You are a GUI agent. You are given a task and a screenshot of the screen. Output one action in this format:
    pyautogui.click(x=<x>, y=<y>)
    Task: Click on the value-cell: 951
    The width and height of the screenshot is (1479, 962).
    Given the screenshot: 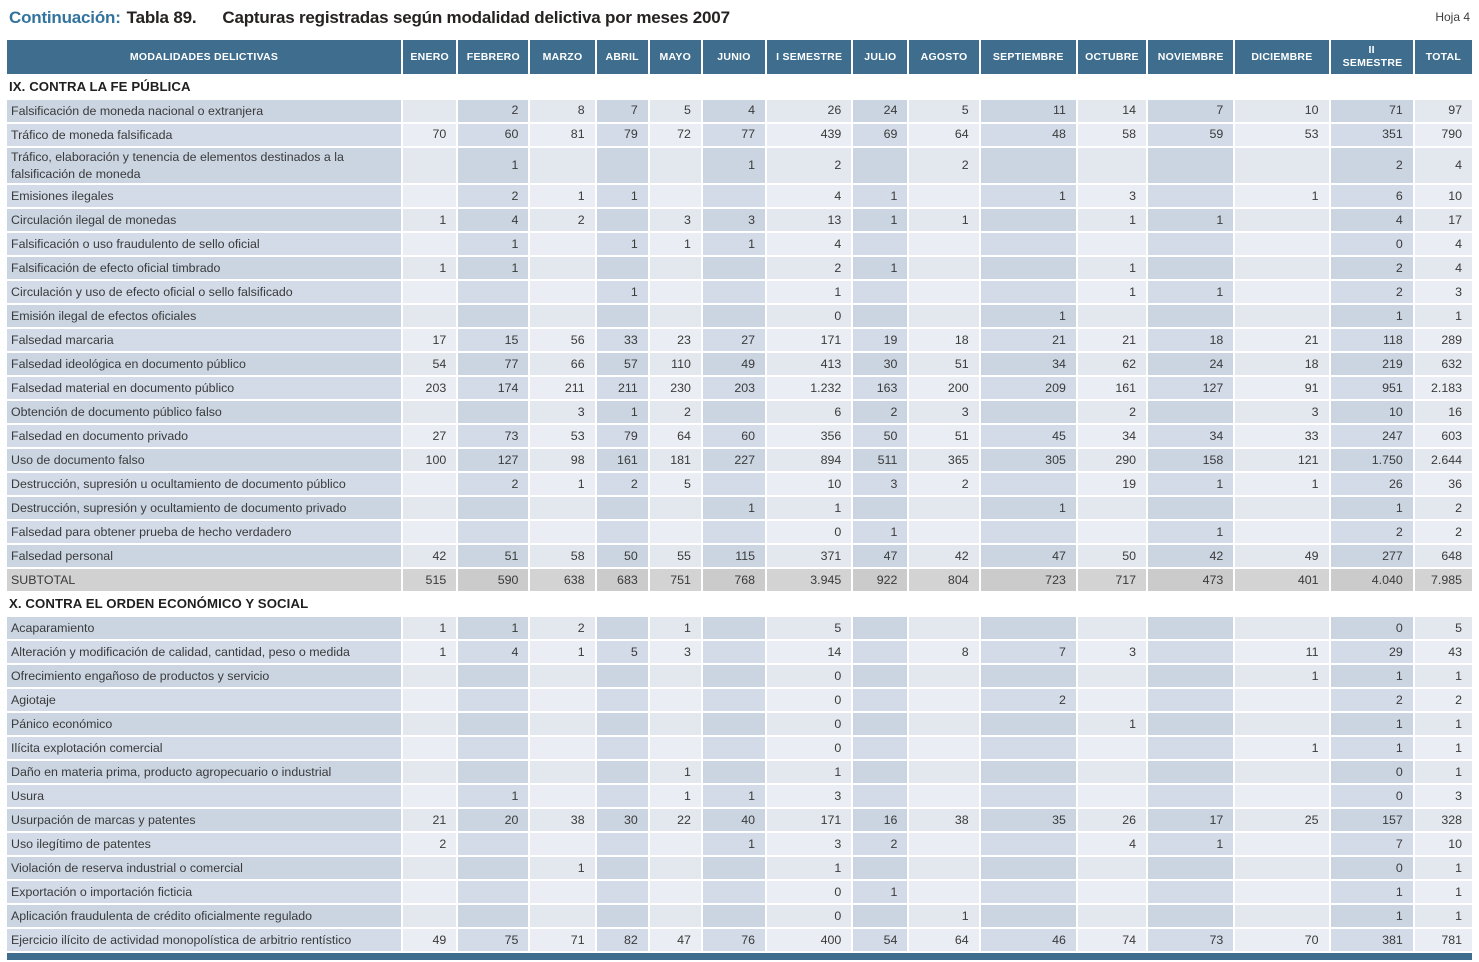 What is the action you would take?
    pyautogui.click(x=1371, y=388)
    